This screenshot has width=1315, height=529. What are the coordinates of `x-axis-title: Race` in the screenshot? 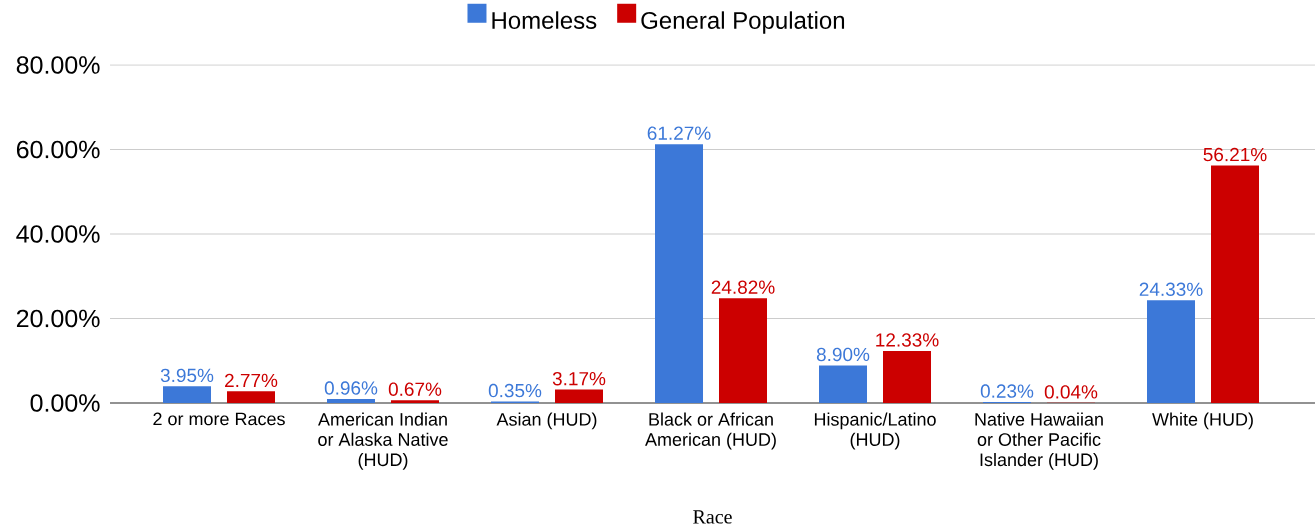 It's located at (712, 517).